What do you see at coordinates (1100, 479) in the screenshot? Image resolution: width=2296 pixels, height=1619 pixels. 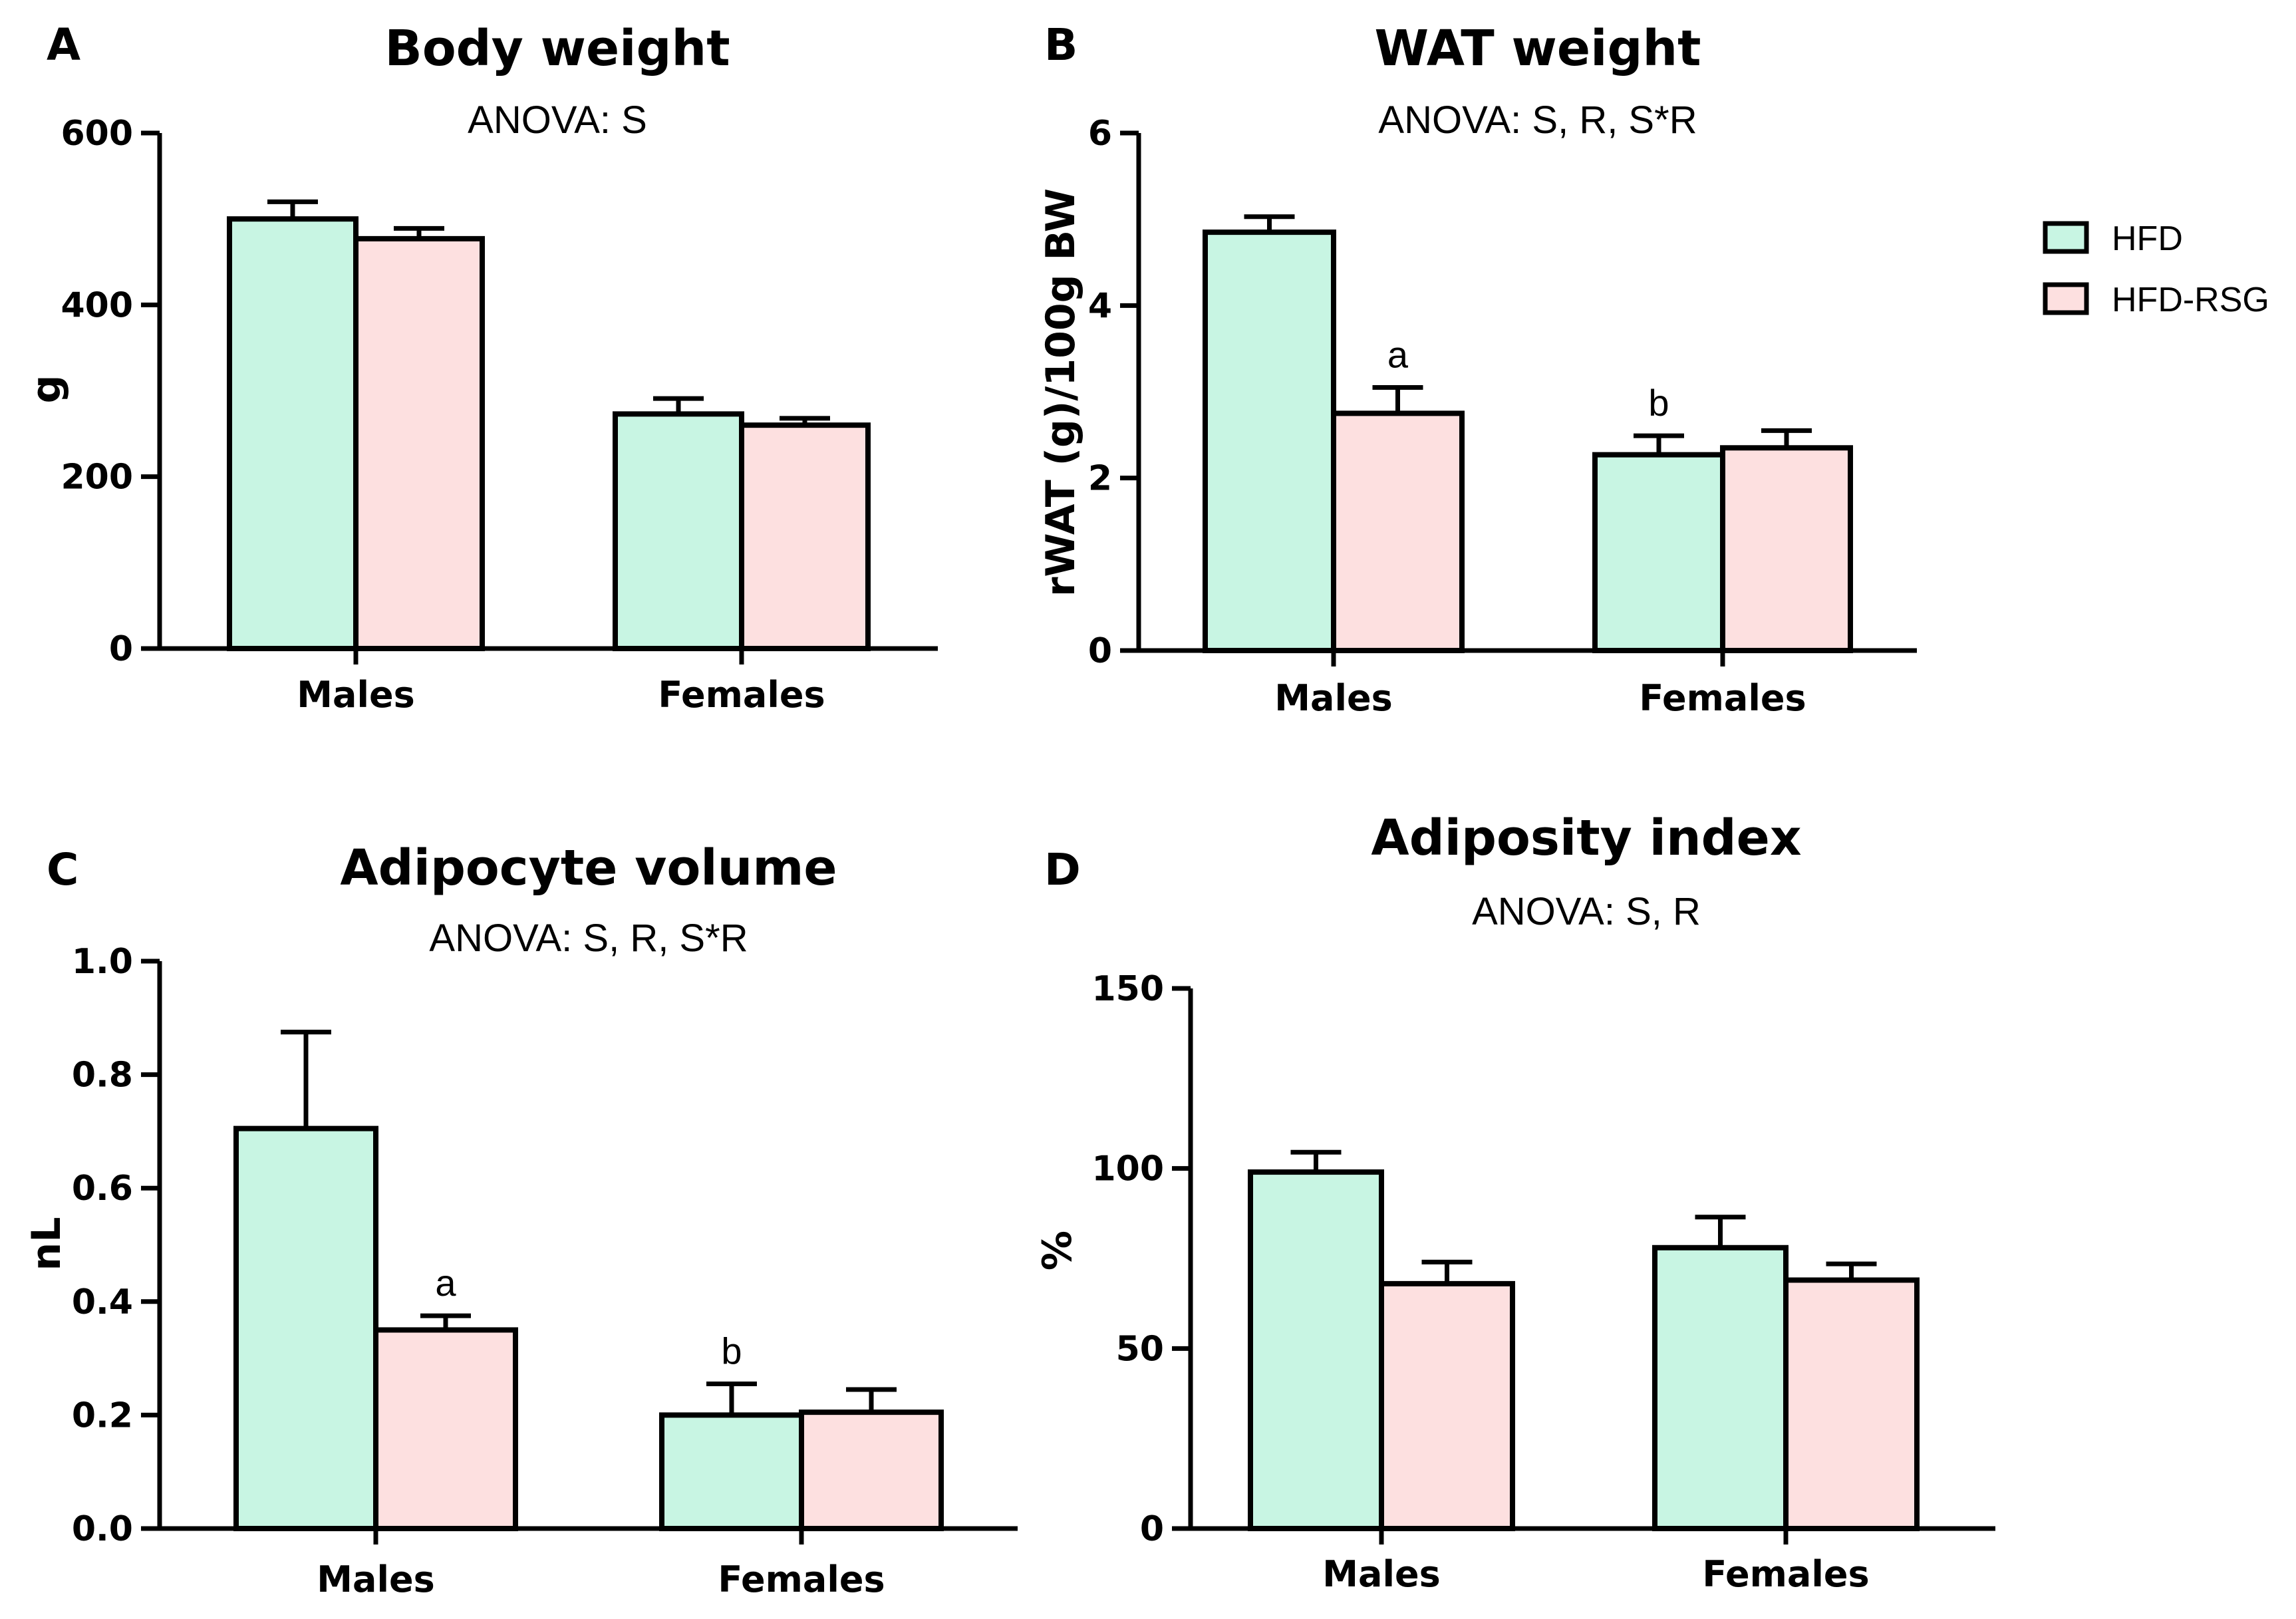 I see `y-tick-label: 2` at bounding box center [1100, 479].